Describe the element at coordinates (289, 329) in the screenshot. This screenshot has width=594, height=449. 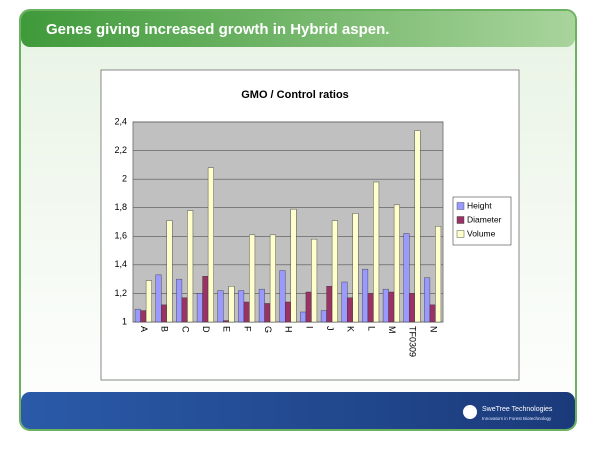
I see `x-tick-label: H` at that location.